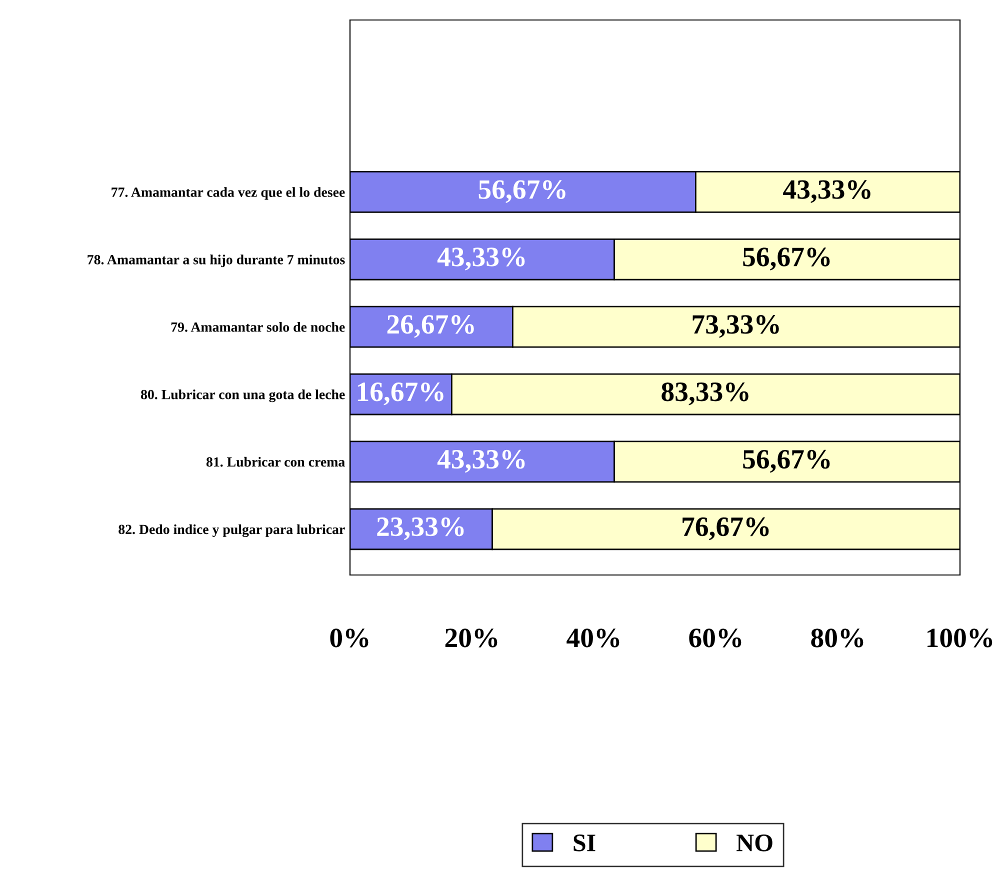  Describe the element at coordinates (420, 528) in the screenshot. I see `data-label: 23,33%` at that location.